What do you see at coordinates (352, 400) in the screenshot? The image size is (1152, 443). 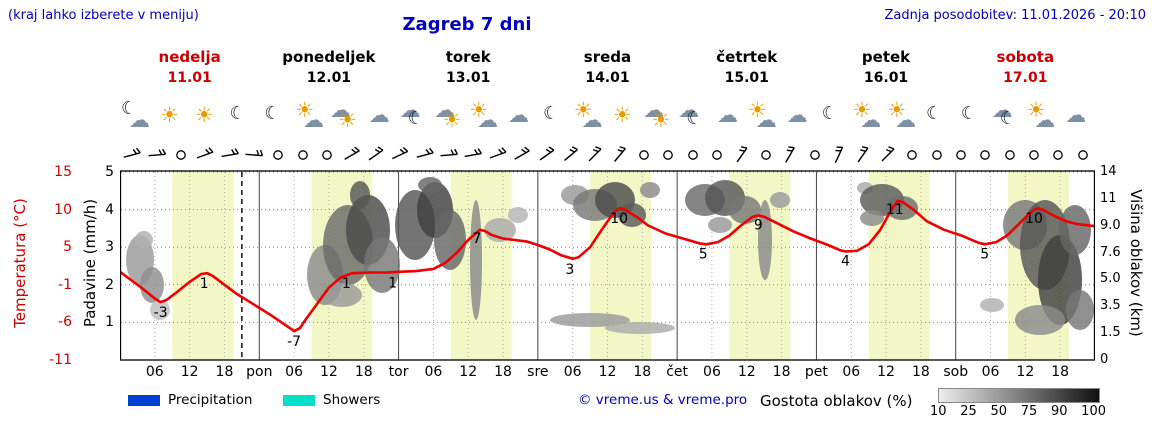 I see `showers-legend-label: Showers` at bounding box center [352, 400].